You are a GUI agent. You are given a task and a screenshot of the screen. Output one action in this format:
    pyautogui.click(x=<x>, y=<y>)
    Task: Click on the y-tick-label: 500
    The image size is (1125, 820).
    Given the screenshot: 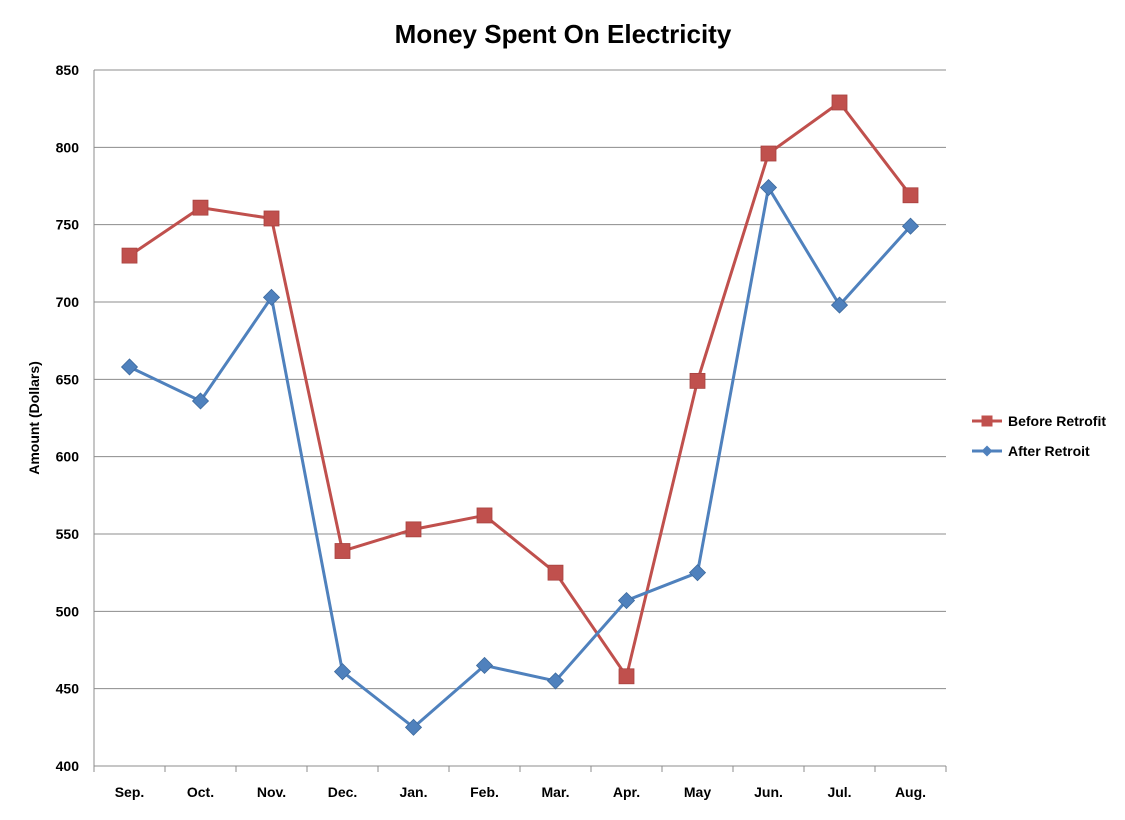 What is the action you would take?
    pyautogui.click(x=68, y=611)
    